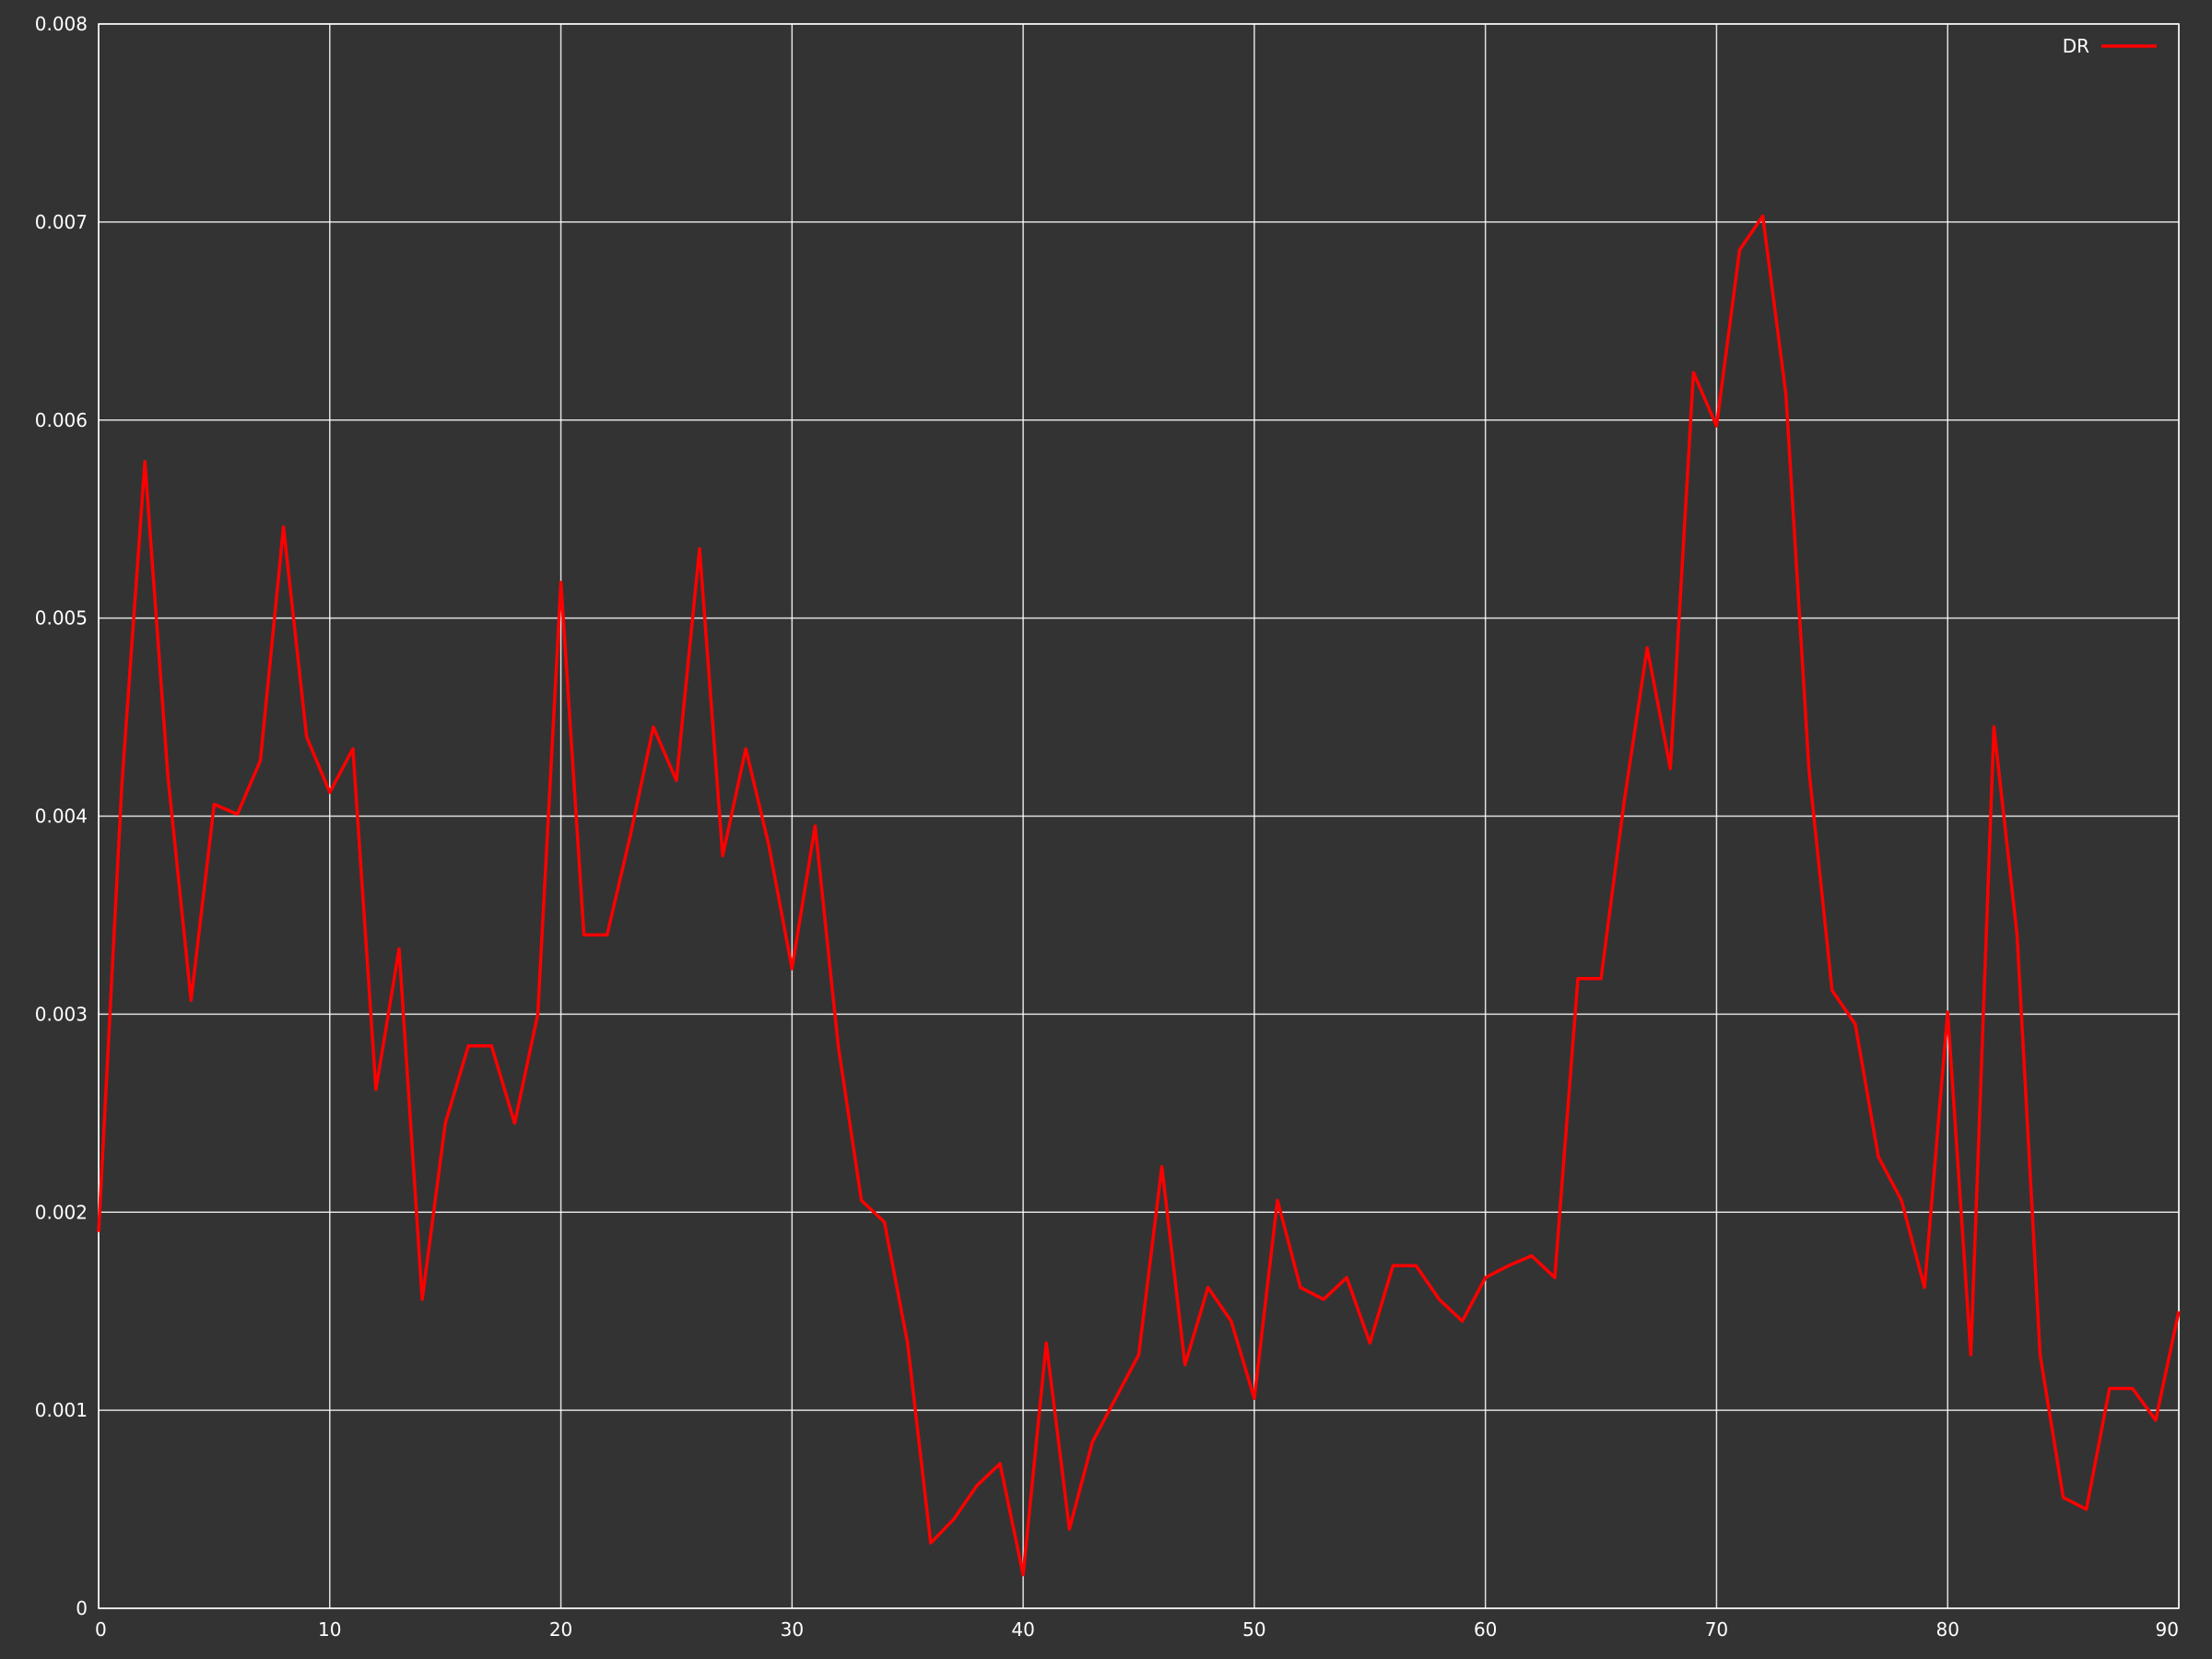 This screenshot has height=1659, width=2212. I want to click on x-axis-ticks: 0 10 20 30 40 50 60 70 80 90, so click(1137, 1629).